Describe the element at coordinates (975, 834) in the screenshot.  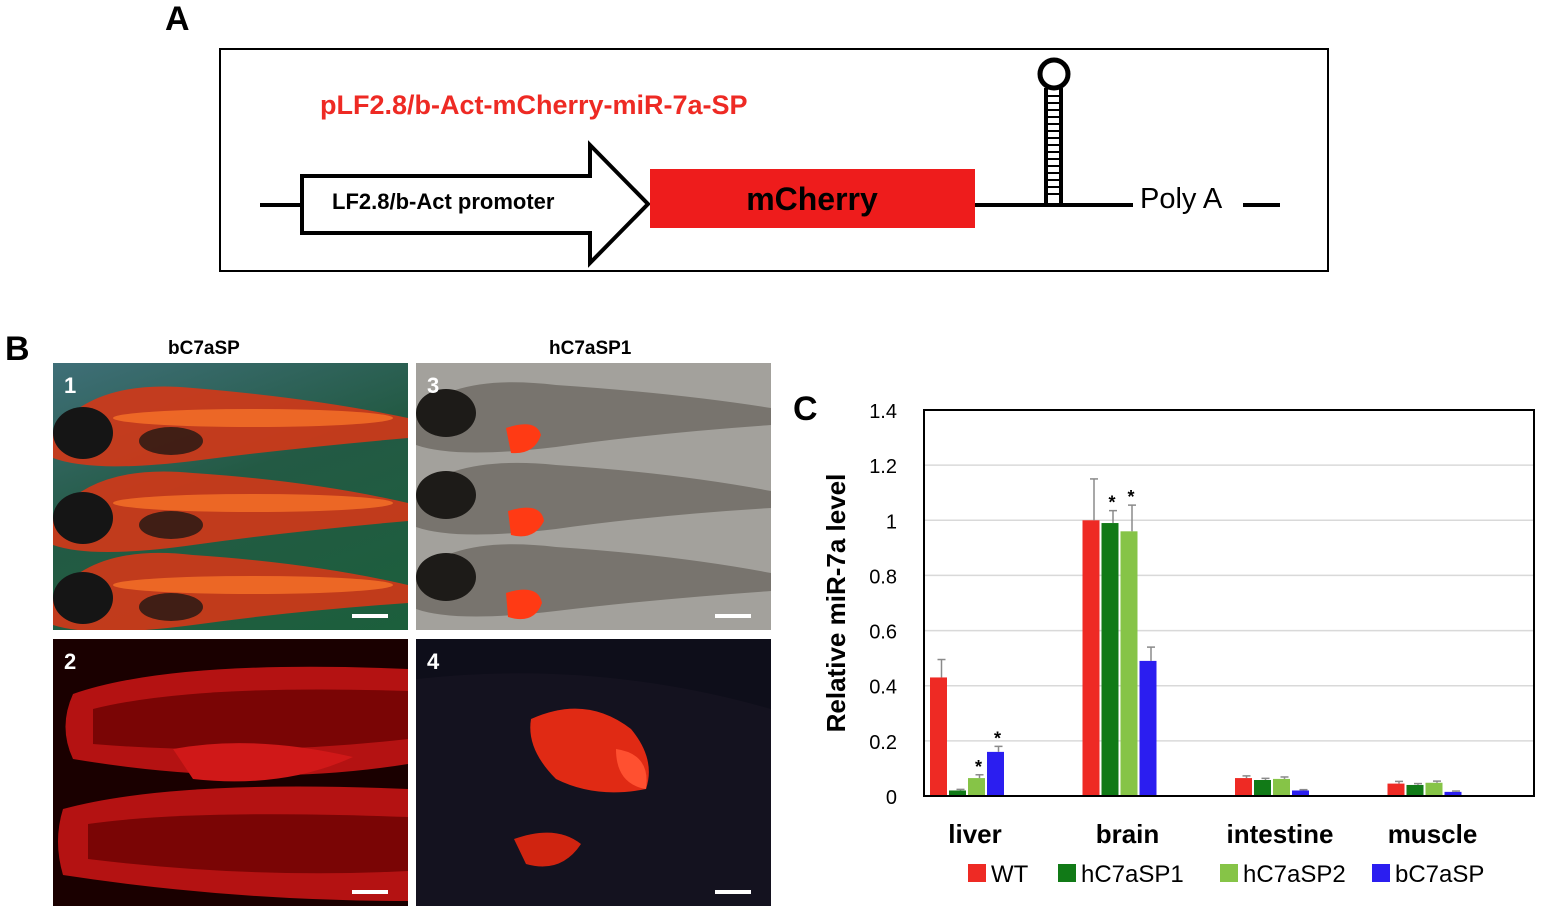
I see `x-tick-label: liver` at that location.